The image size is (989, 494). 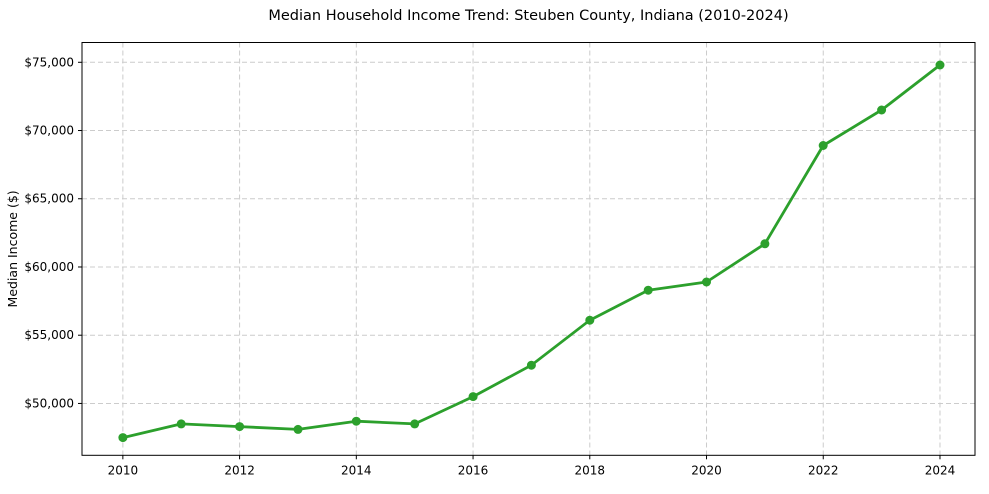 I want to click on y-tick-label: $70,000, so click(x=49, y=131).